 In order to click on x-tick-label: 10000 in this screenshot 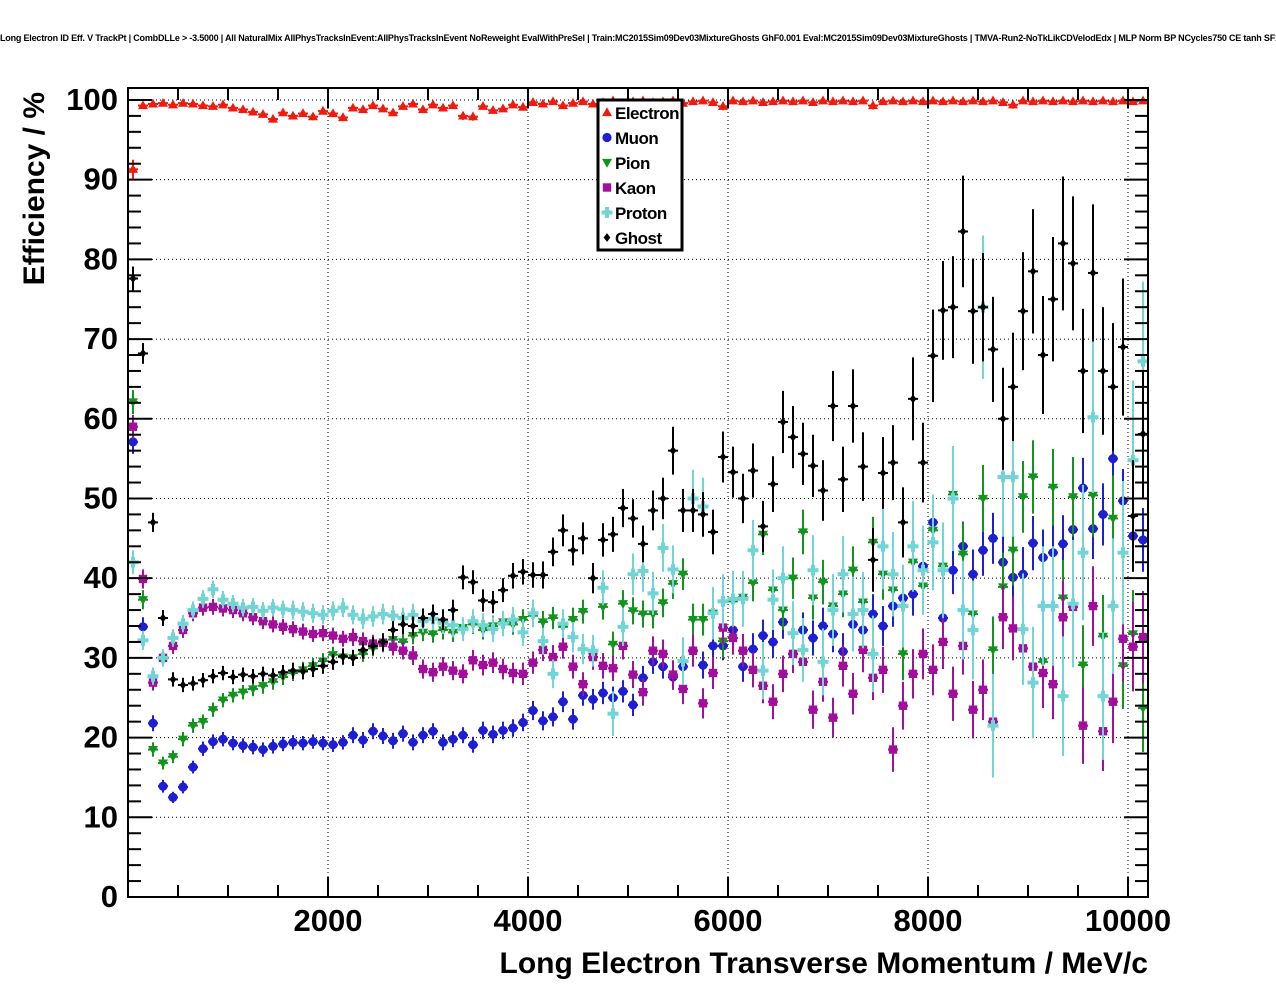, I will do `click(1128, 920)`.